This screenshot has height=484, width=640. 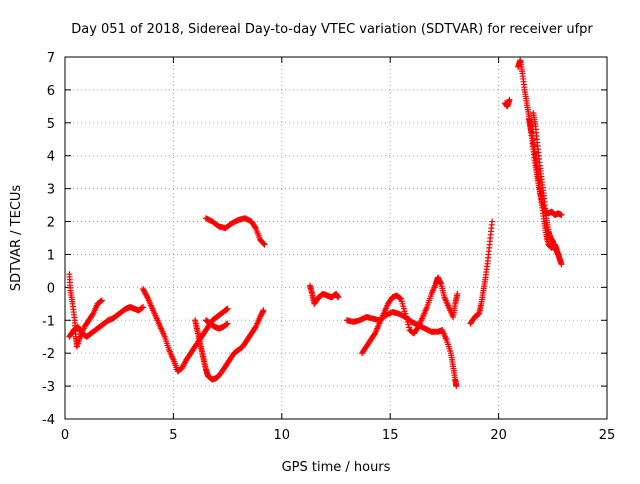 I want to click on y-tick-label: -1, so click(x=48, y=321).